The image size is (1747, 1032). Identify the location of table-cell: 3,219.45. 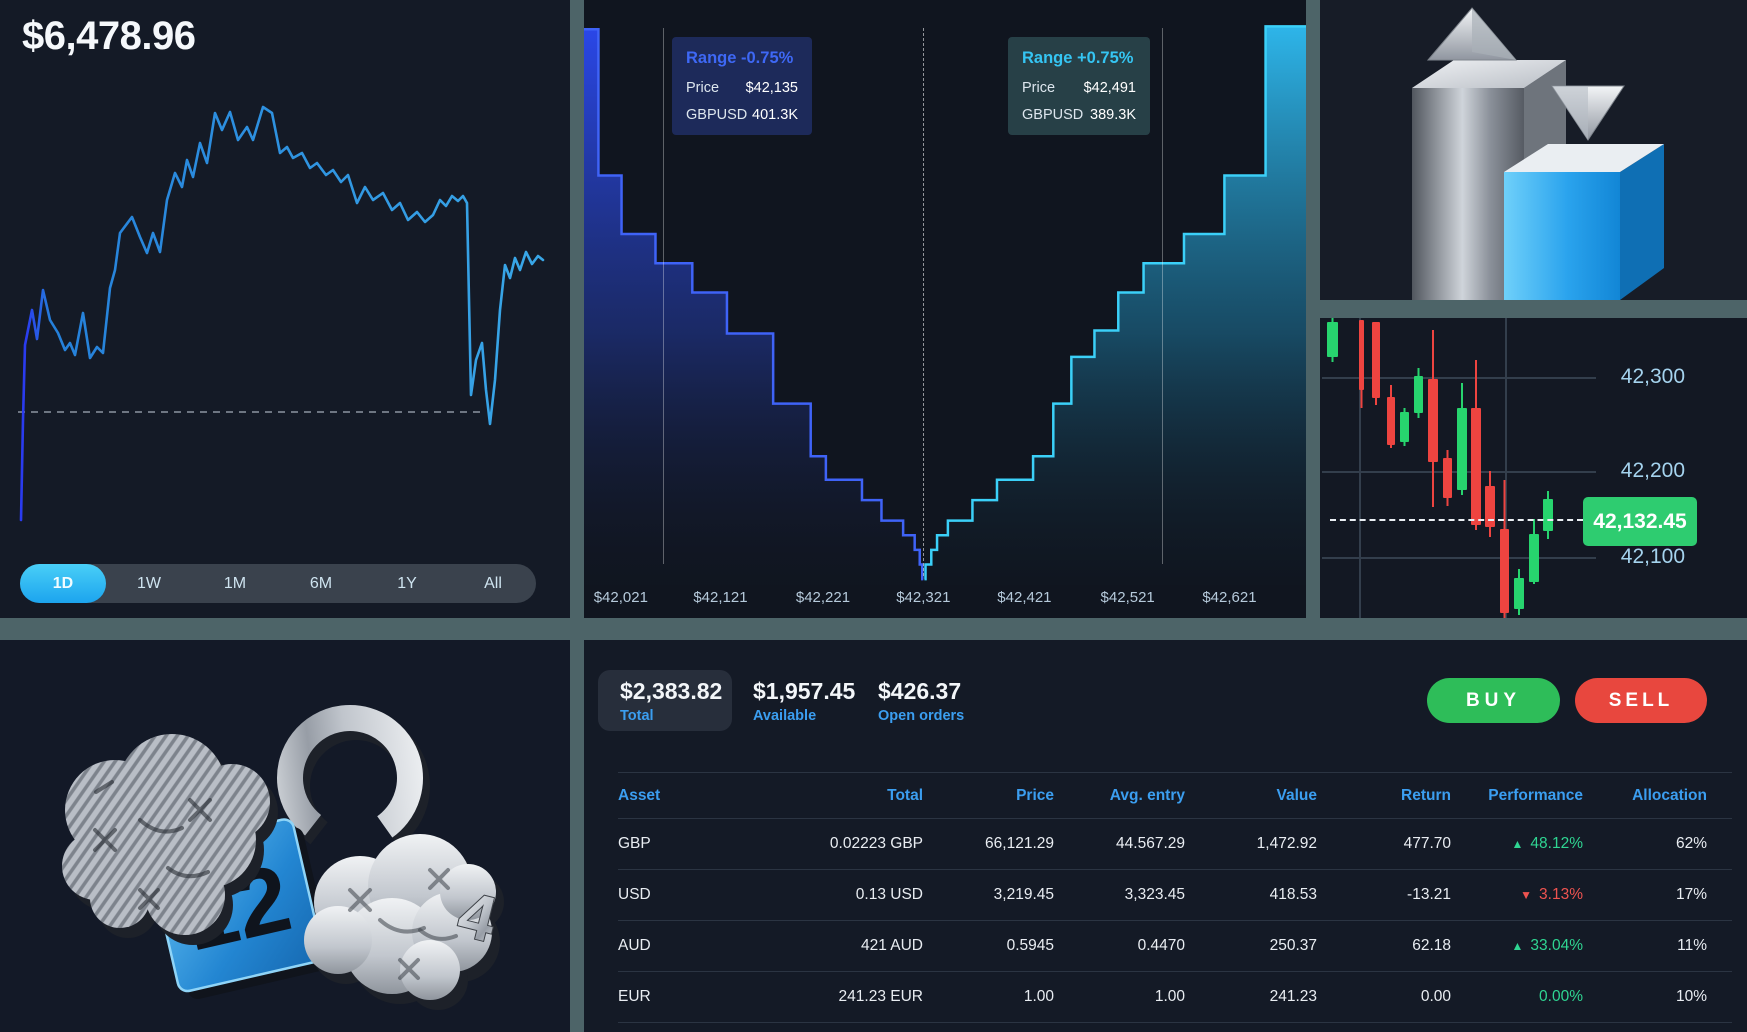
(1023, 894).